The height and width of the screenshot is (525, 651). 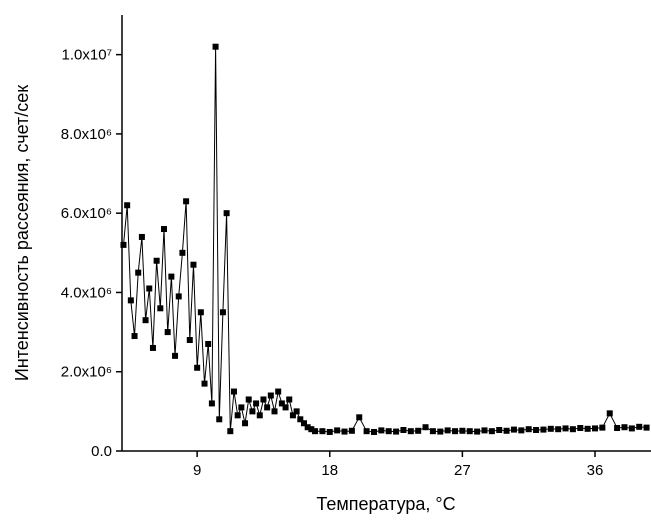 What do you see at coordinates (385, 504) in the screenshot?
I see `x-axis-label: Температура, °C` at bounding box center [385, 504].